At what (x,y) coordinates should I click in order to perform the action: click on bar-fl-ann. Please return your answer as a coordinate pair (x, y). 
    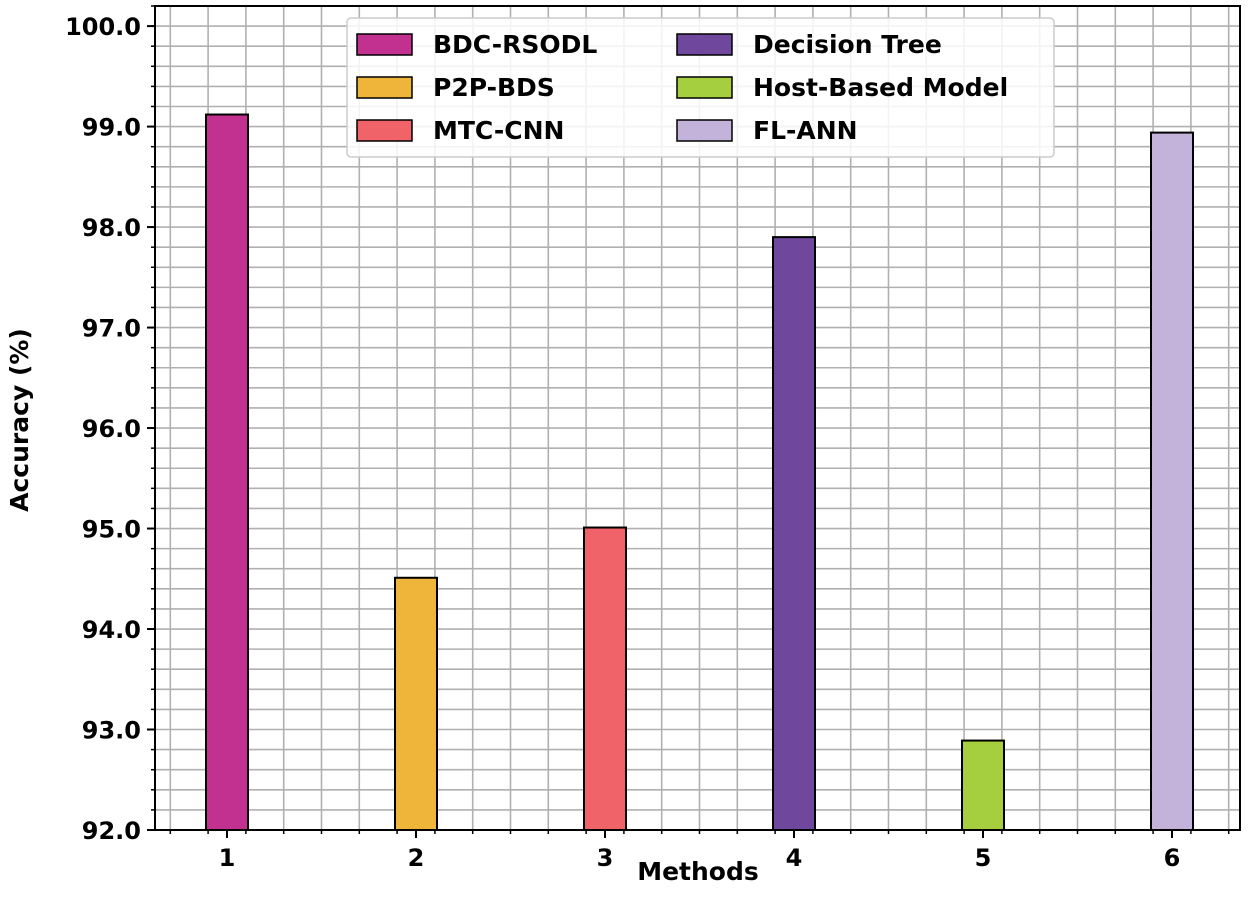
    Looking at the image, I should click on (1172, 481).